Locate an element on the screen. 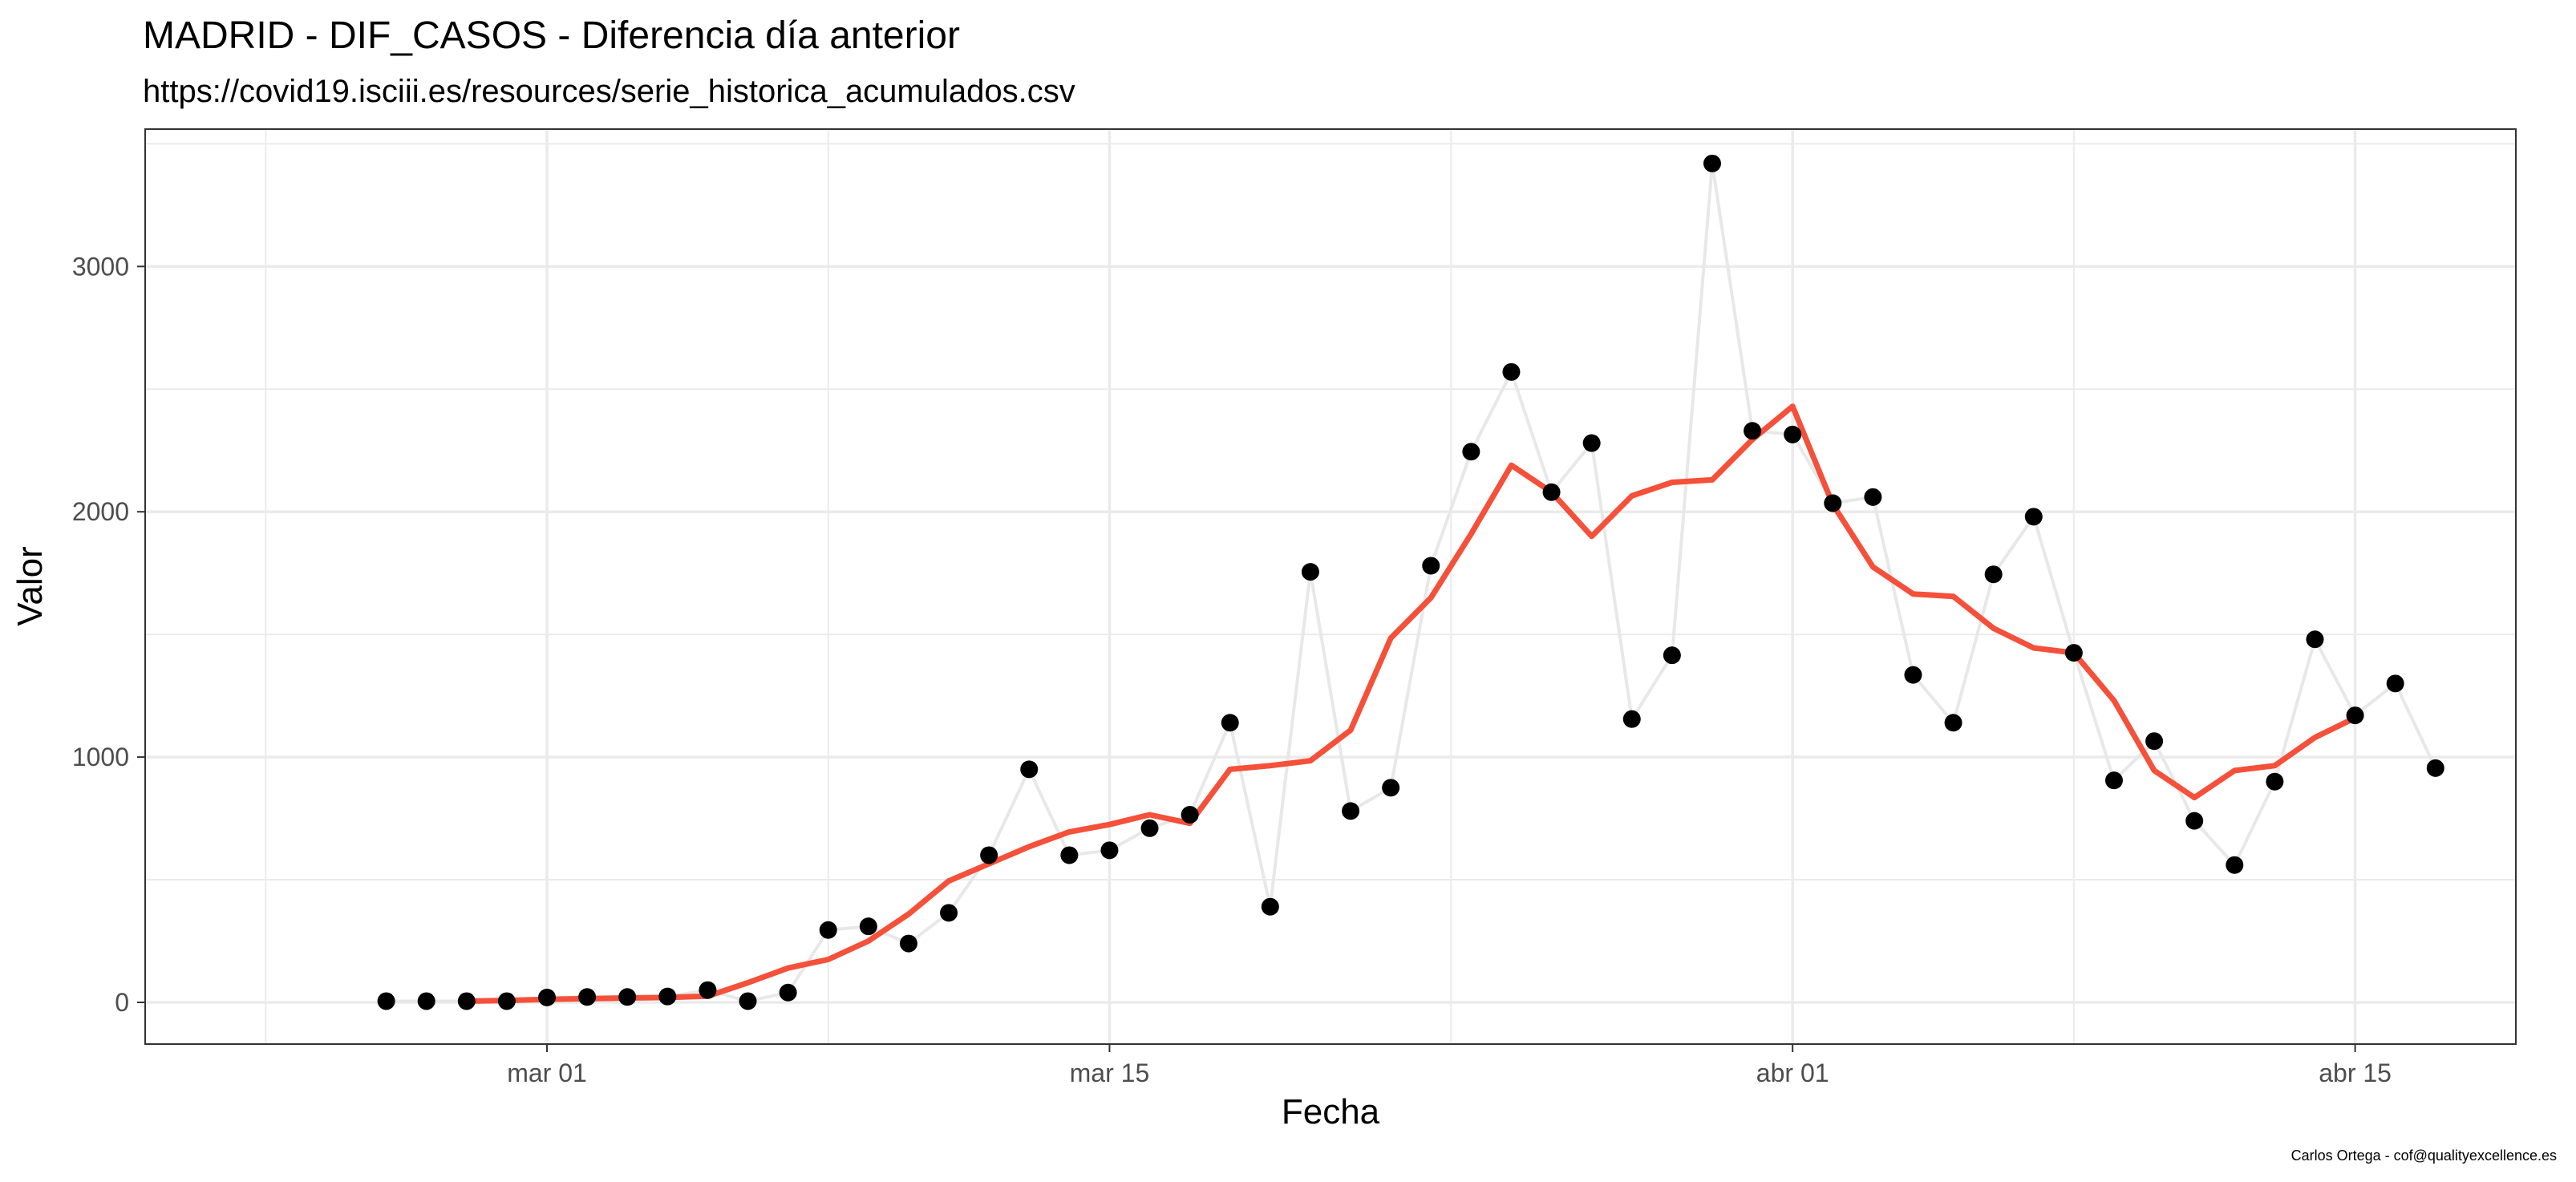 The image size is (2576, 1182). y-tick-label: 0 is located at coordinates (122, 1002).